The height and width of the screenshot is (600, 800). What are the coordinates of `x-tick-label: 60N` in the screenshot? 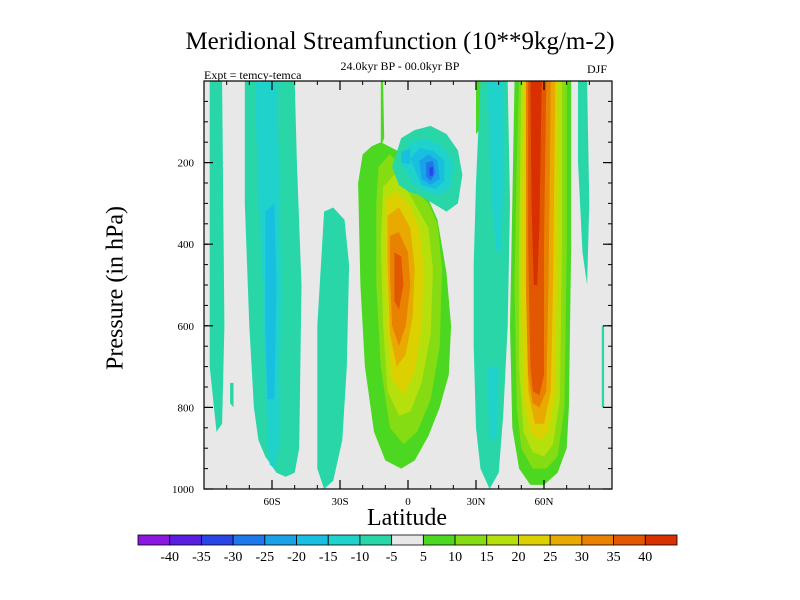 It's located at (544, 502).